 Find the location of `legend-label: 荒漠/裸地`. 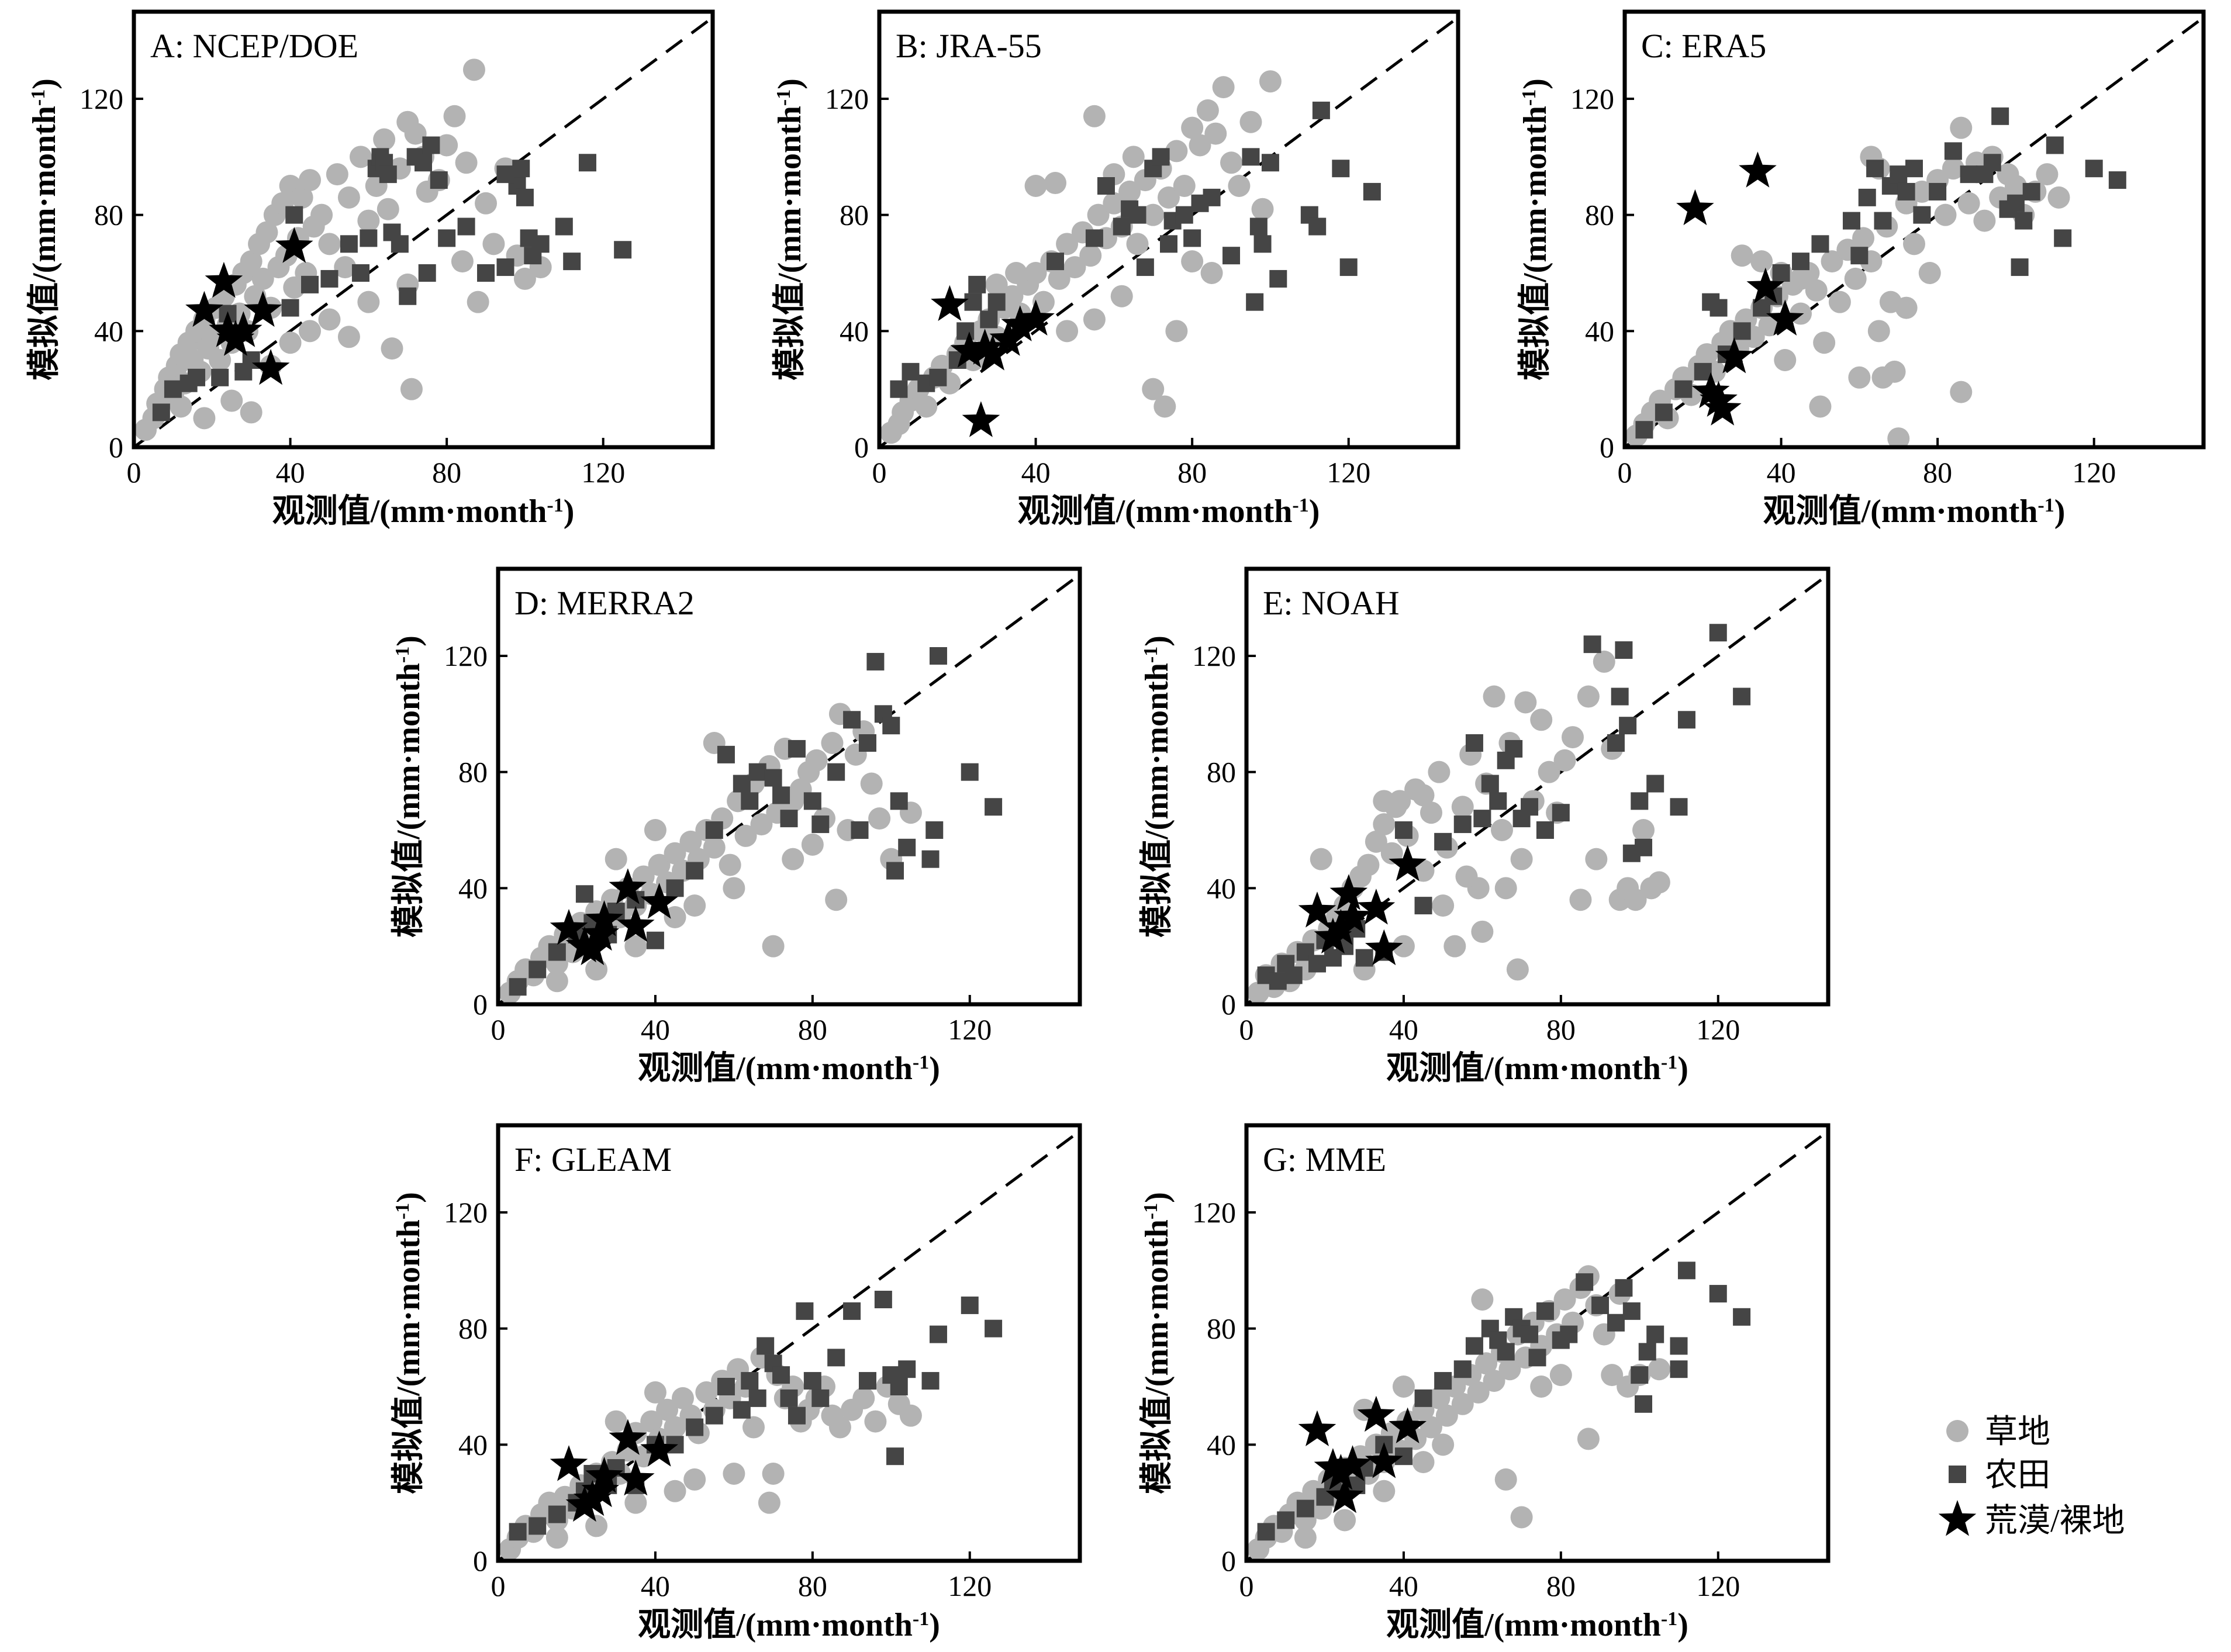

legend-label: 荒漠/裸地 is located at coordinates (2055, 1521).